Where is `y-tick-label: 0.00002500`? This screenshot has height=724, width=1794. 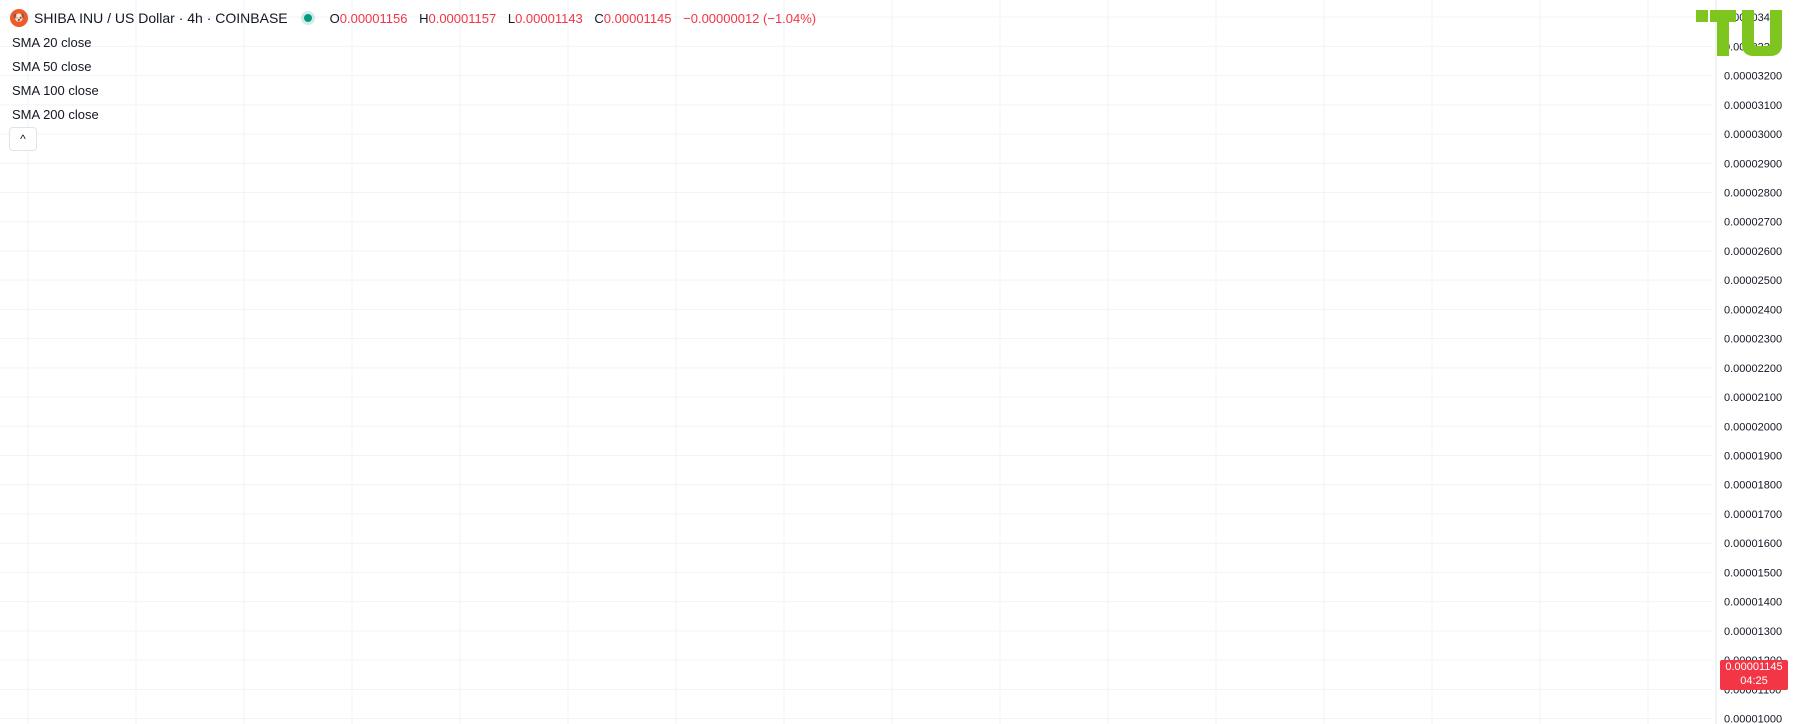
y-tick-label: 0.00002500 is located at coordinates (1753, 281).